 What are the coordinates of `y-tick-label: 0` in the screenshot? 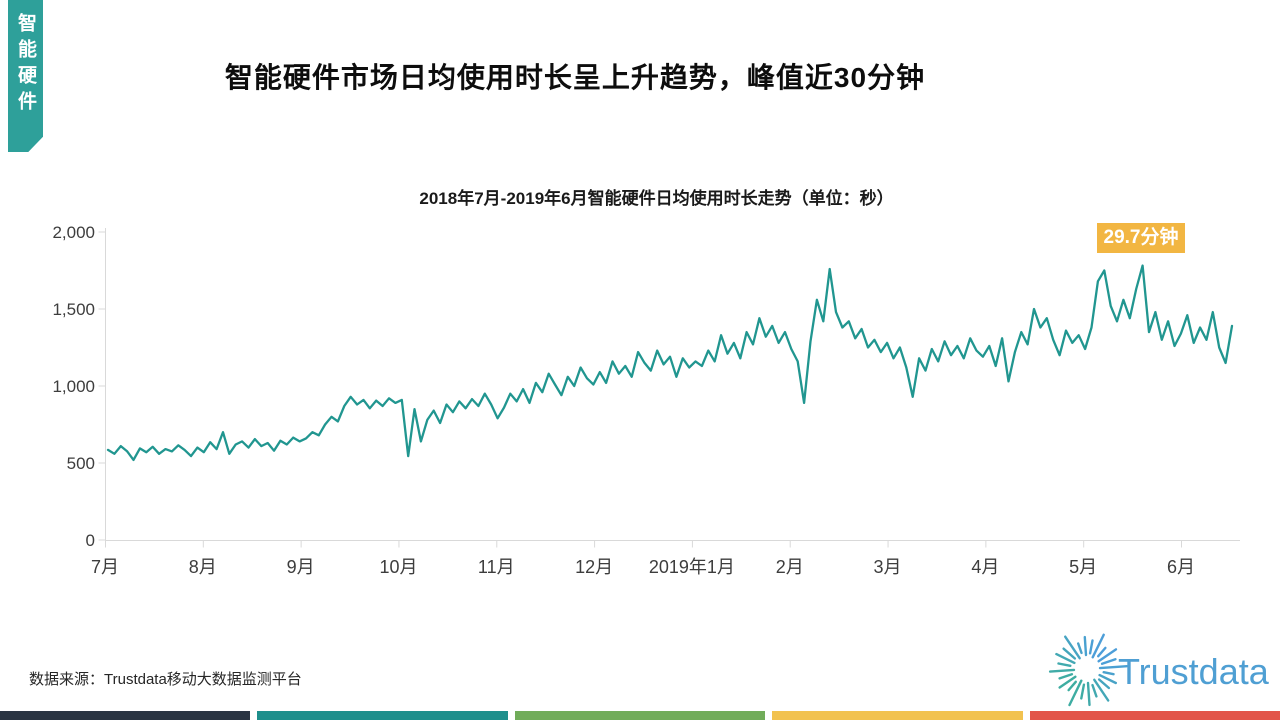 It's located at (90, 540).